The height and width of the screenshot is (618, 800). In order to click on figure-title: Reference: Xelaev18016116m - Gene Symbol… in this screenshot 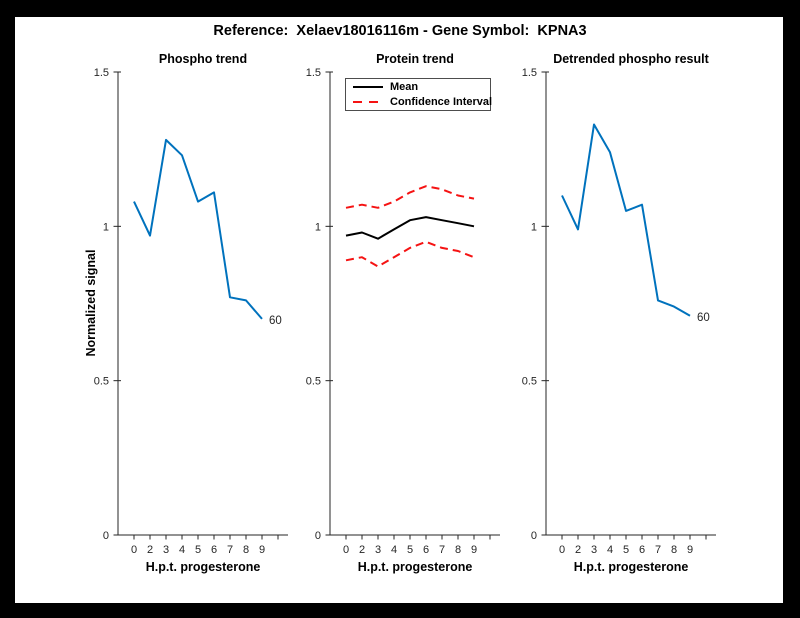, I will do `click(400, 31)`.